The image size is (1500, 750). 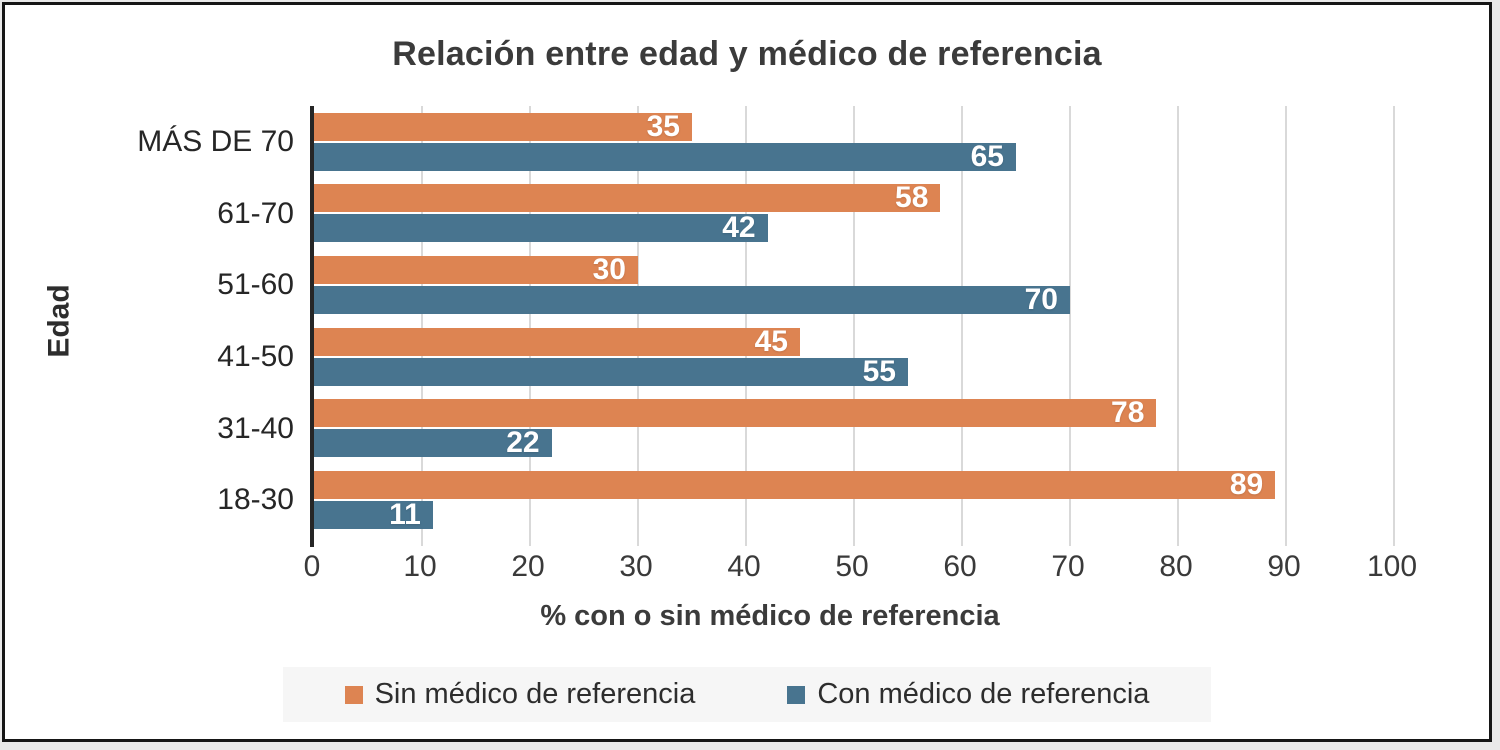 I want to click on x-ticks: 0 10 20 30 40 50 60 70 80 90 100, so click(x=860, y=570).